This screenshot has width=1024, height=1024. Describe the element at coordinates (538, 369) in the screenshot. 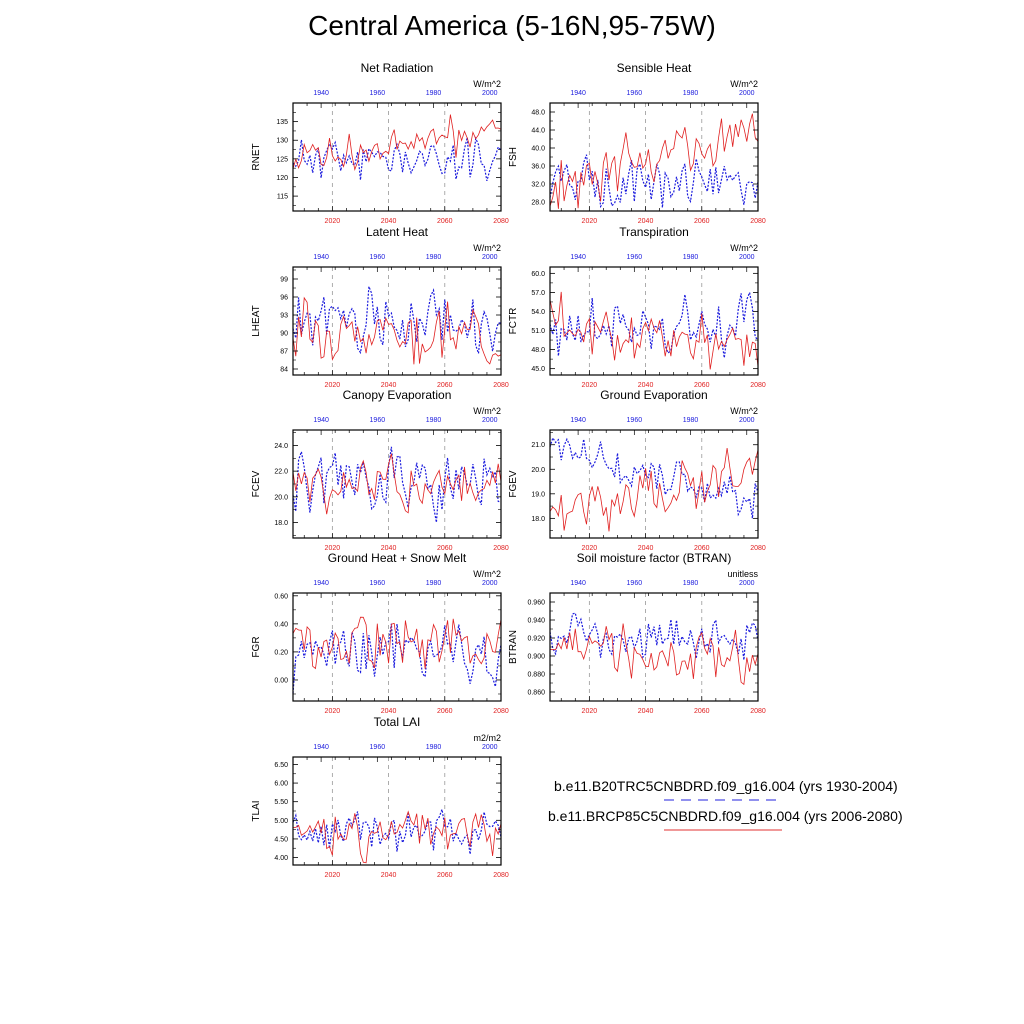

I see `y-tick-label: 45.0` at that location.